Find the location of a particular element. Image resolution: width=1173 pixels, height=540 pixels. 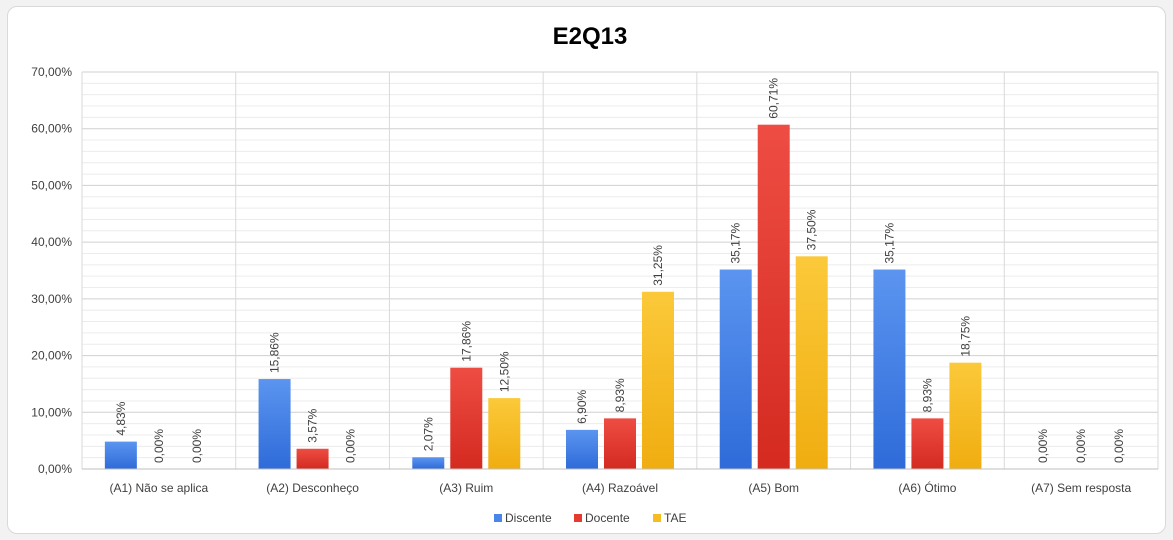

x-tick-label: (A3) Ruim is located at coordinates (466, 488).